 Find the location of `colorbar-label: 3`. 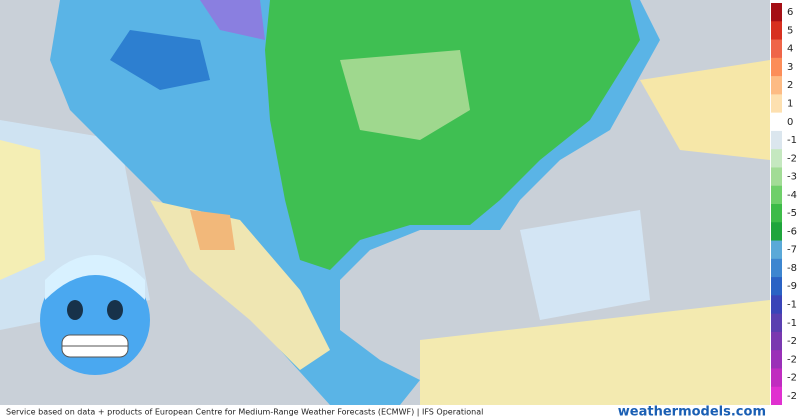

colorbar-label: 3 is located at coordinates (790, 67).